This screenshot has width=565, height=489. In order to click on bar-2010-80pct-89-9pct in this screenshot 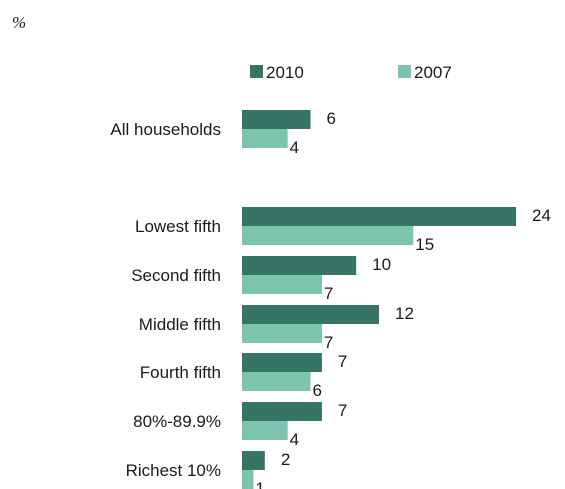, I will do `click(282, 411)`.